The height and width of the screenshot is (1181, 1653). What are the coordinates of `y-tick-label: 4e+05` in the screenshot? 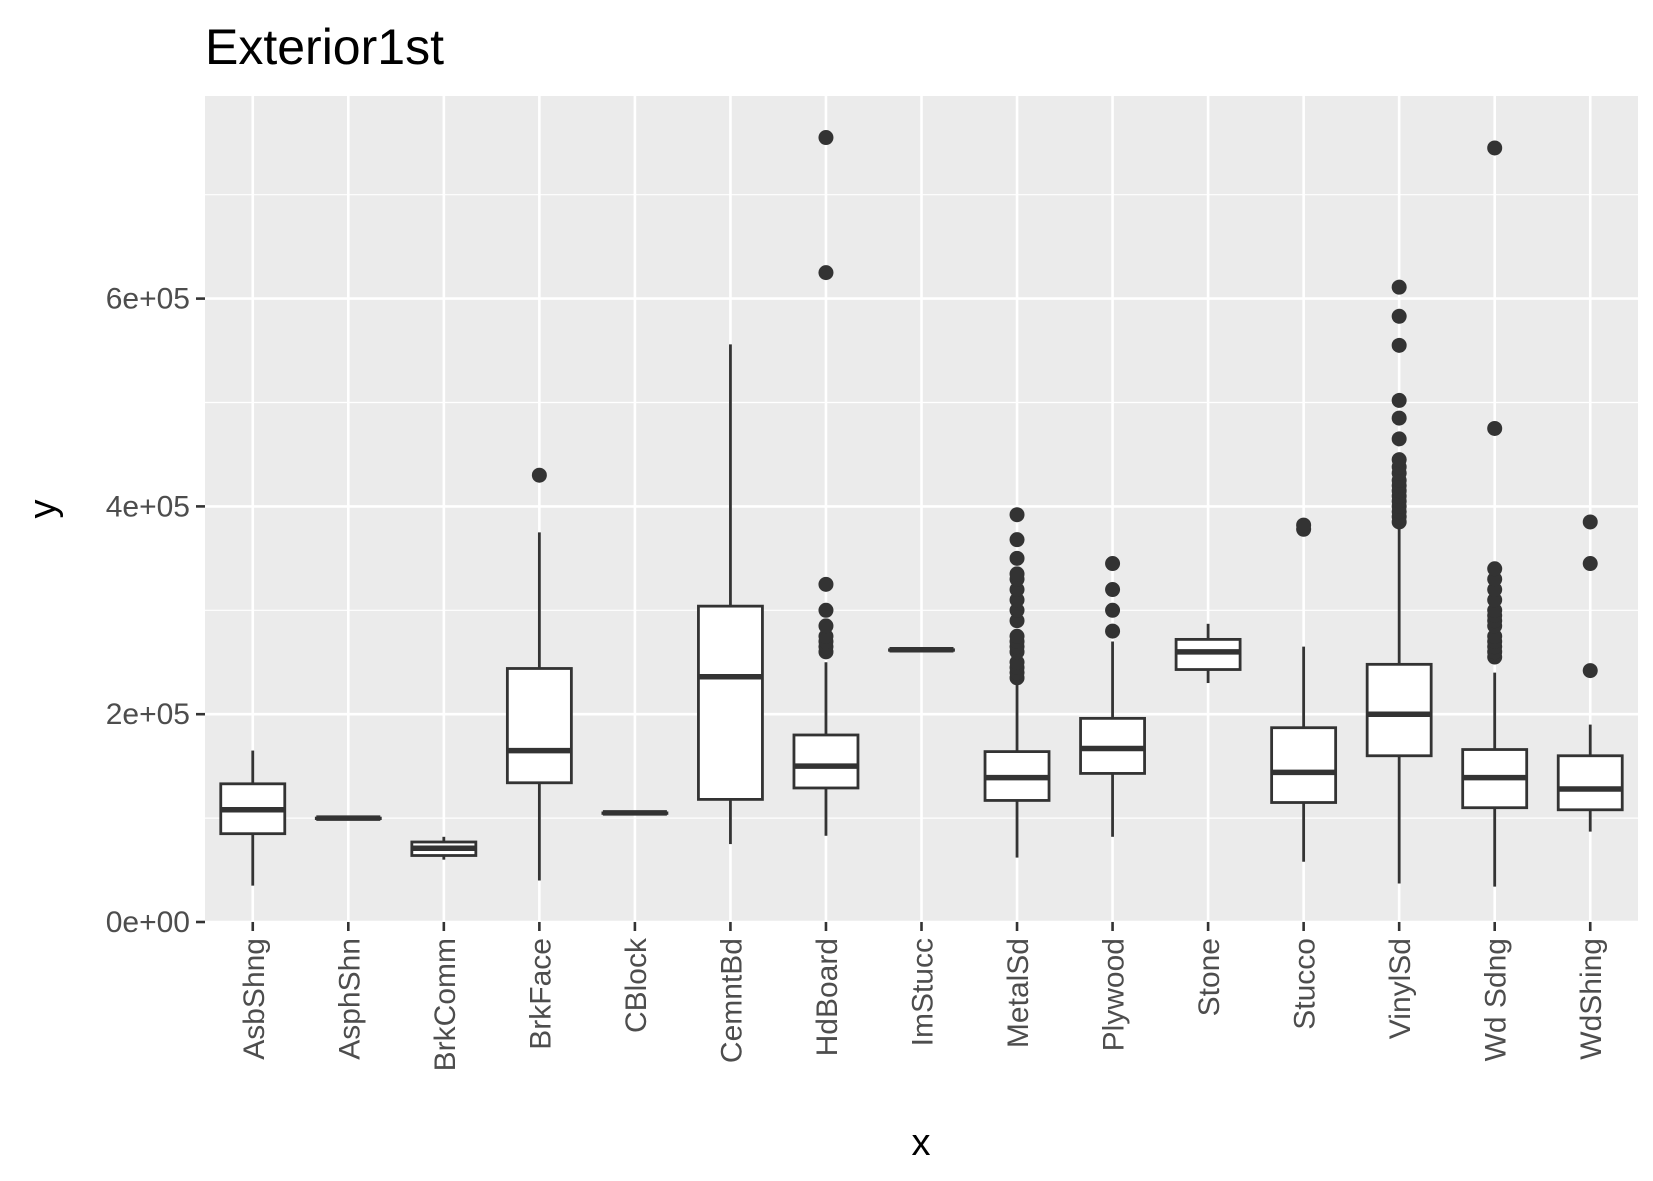 It's located at (148, 506).